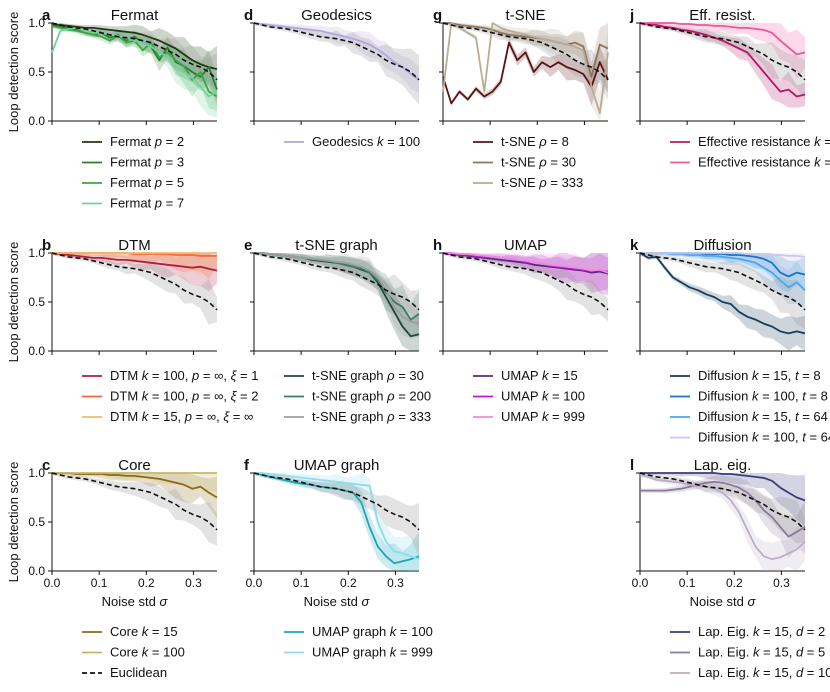  What do you see at coordinates (184, 375) in the screenshot?
I see `legend-label: DTM k = 100, p = ∞, ξ = 1` at bounding box center [184, 375].